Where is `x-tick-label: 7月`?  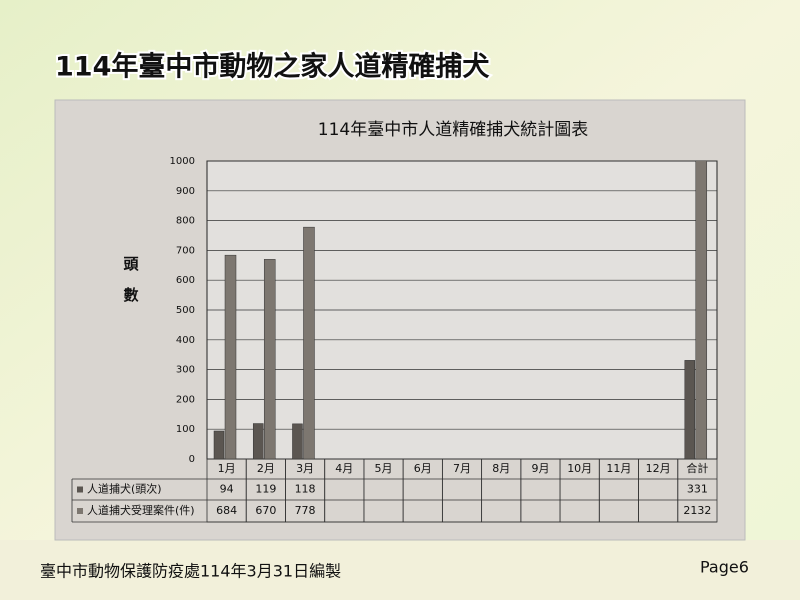 x-tick-label: 7月 is located at coordinates (462, 468).